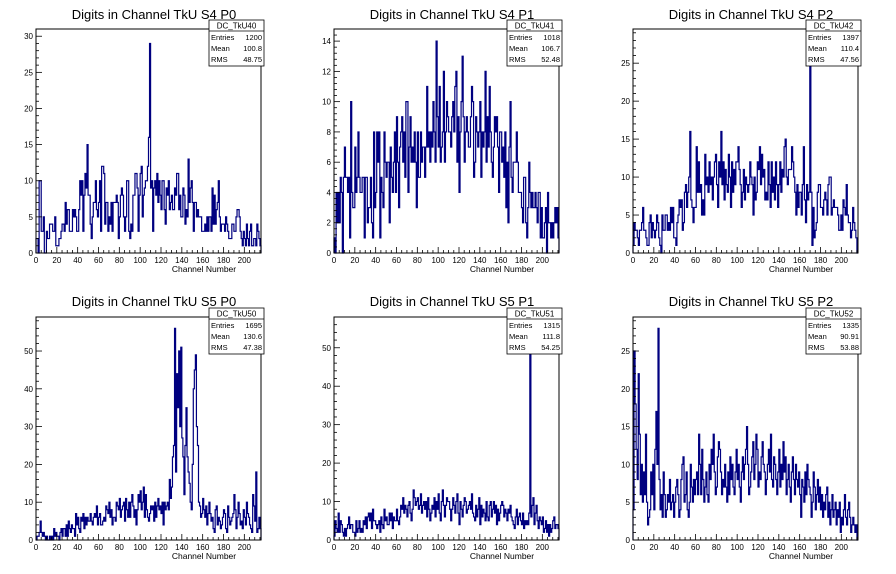  What do you see at coordinates (834, 314) in the screenshot?
I see `stats-box-title: DC_TkU52` at bounding box center [834, 314].